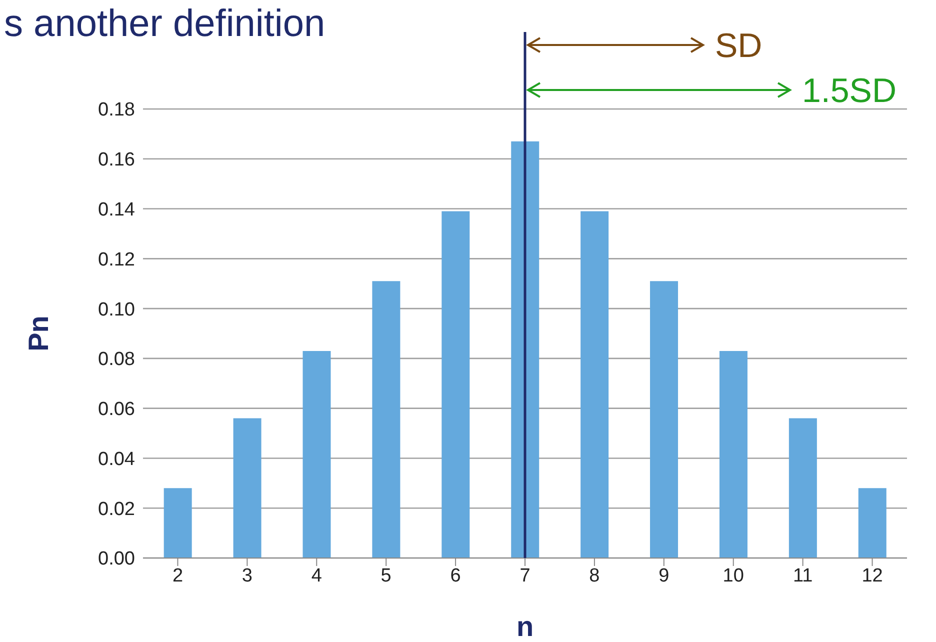  What do you see at coordinates (116, 110) in the screenshot?
I see `y-tick-label: 0.18` at bounding box center [116, 110].